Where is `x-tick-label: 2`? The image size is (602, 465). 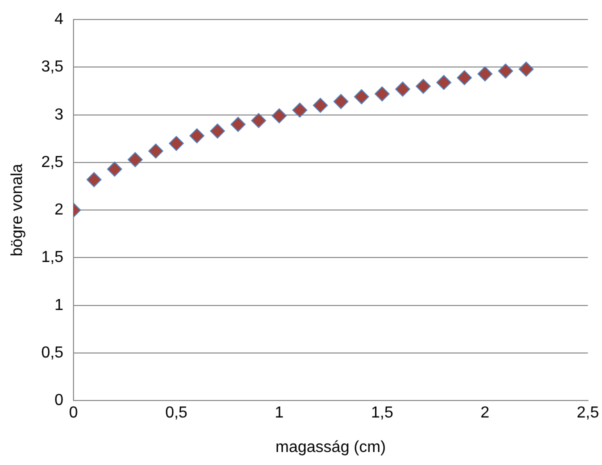
x-tick-label: 2 is located at coordinates (485, 413).